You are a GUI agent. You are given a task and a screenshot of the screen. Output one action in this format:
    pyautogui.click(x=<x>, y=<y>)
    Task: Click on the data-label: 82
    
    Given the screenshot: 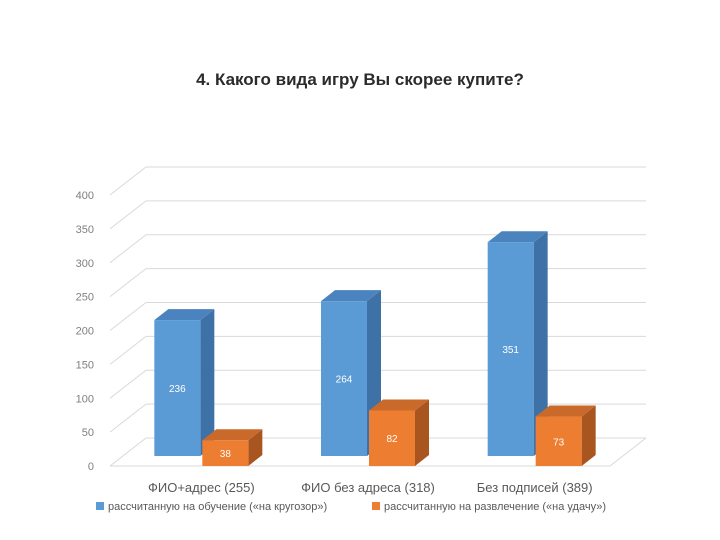 What is the action you would take?
    pyautogui.click(x=392, y=439)
    